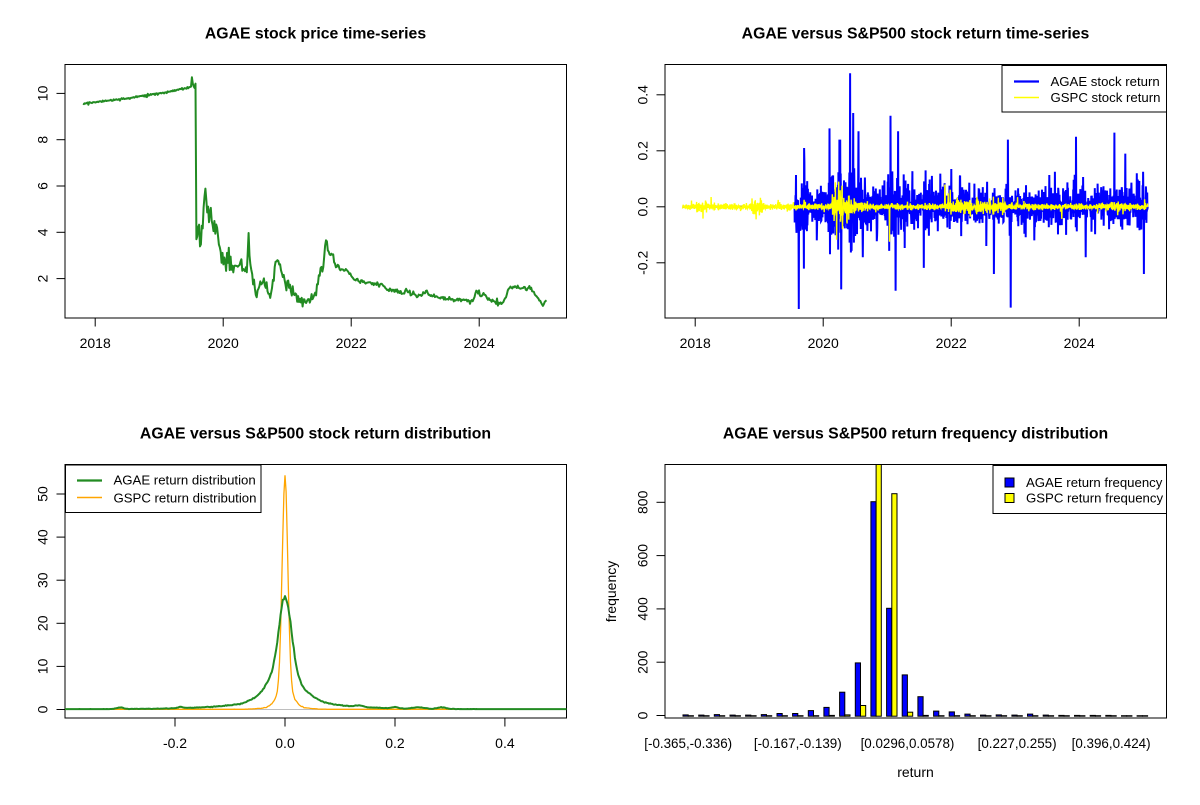 Image resolution: width=1200 pixels, height=805 pixels. What do you see at coordinates (1094, 498) in the screenshot?
I see `svg-text: GSPC return frequency` at bounding box center [1094, 498].